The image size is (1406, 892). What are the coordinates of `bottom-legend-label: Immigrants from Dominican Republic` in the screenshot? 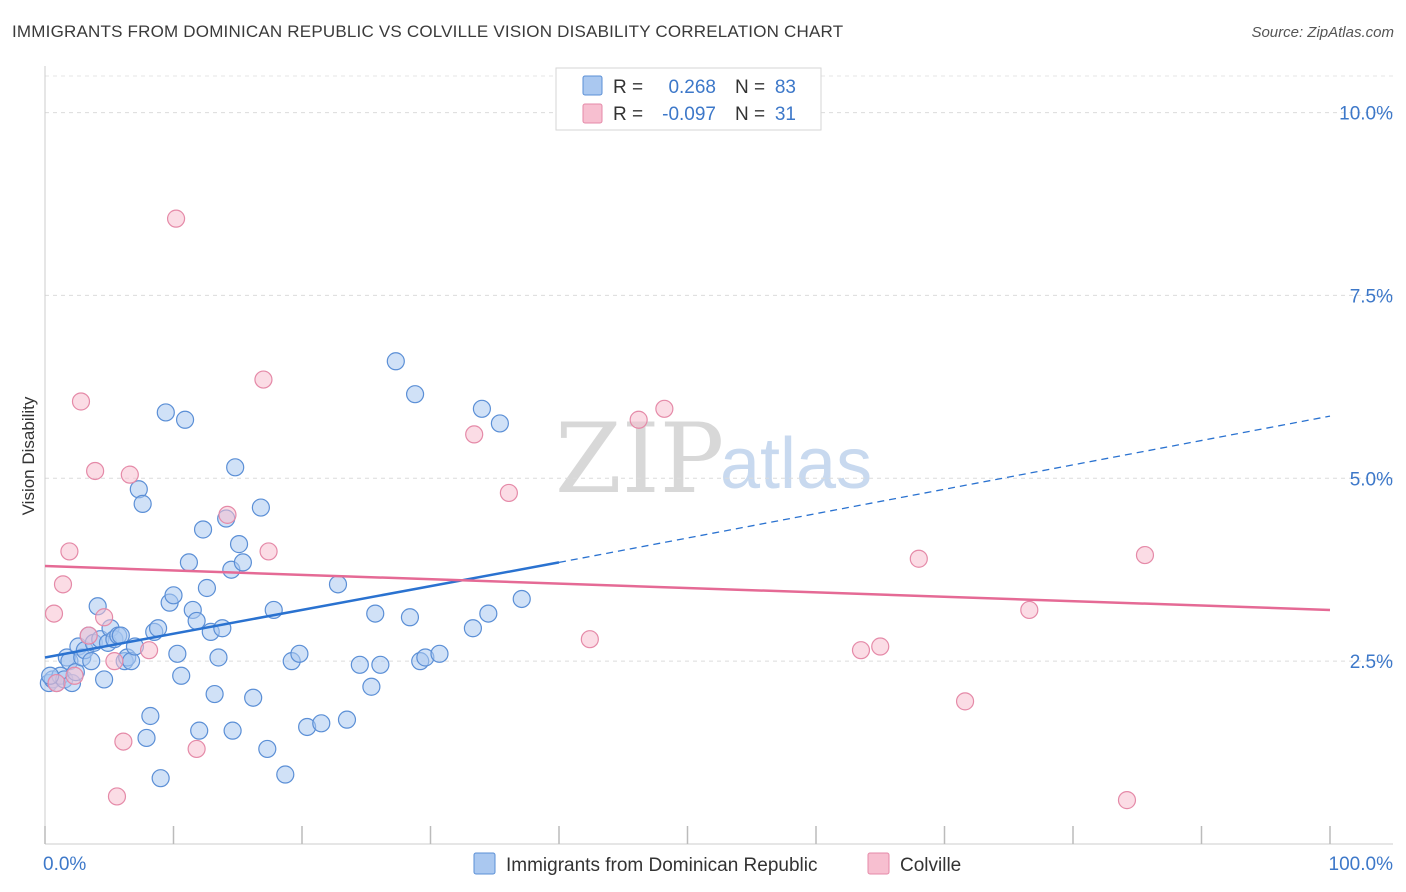 It's located at (662, 865).